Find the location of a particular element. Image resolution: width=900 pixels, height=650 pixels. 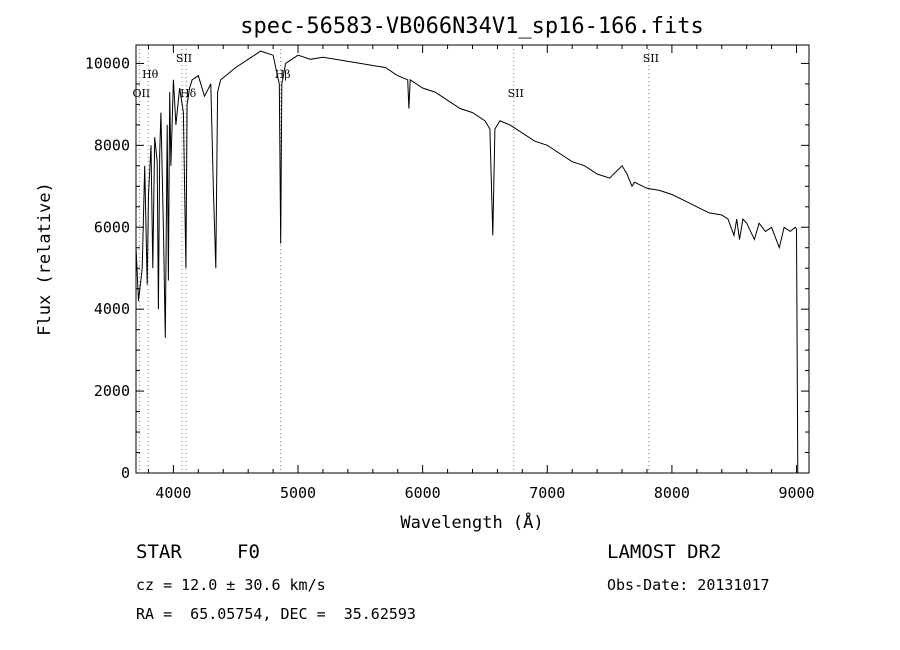

survey-name: LAMOST DR2 is located at coordinates (664, 552).